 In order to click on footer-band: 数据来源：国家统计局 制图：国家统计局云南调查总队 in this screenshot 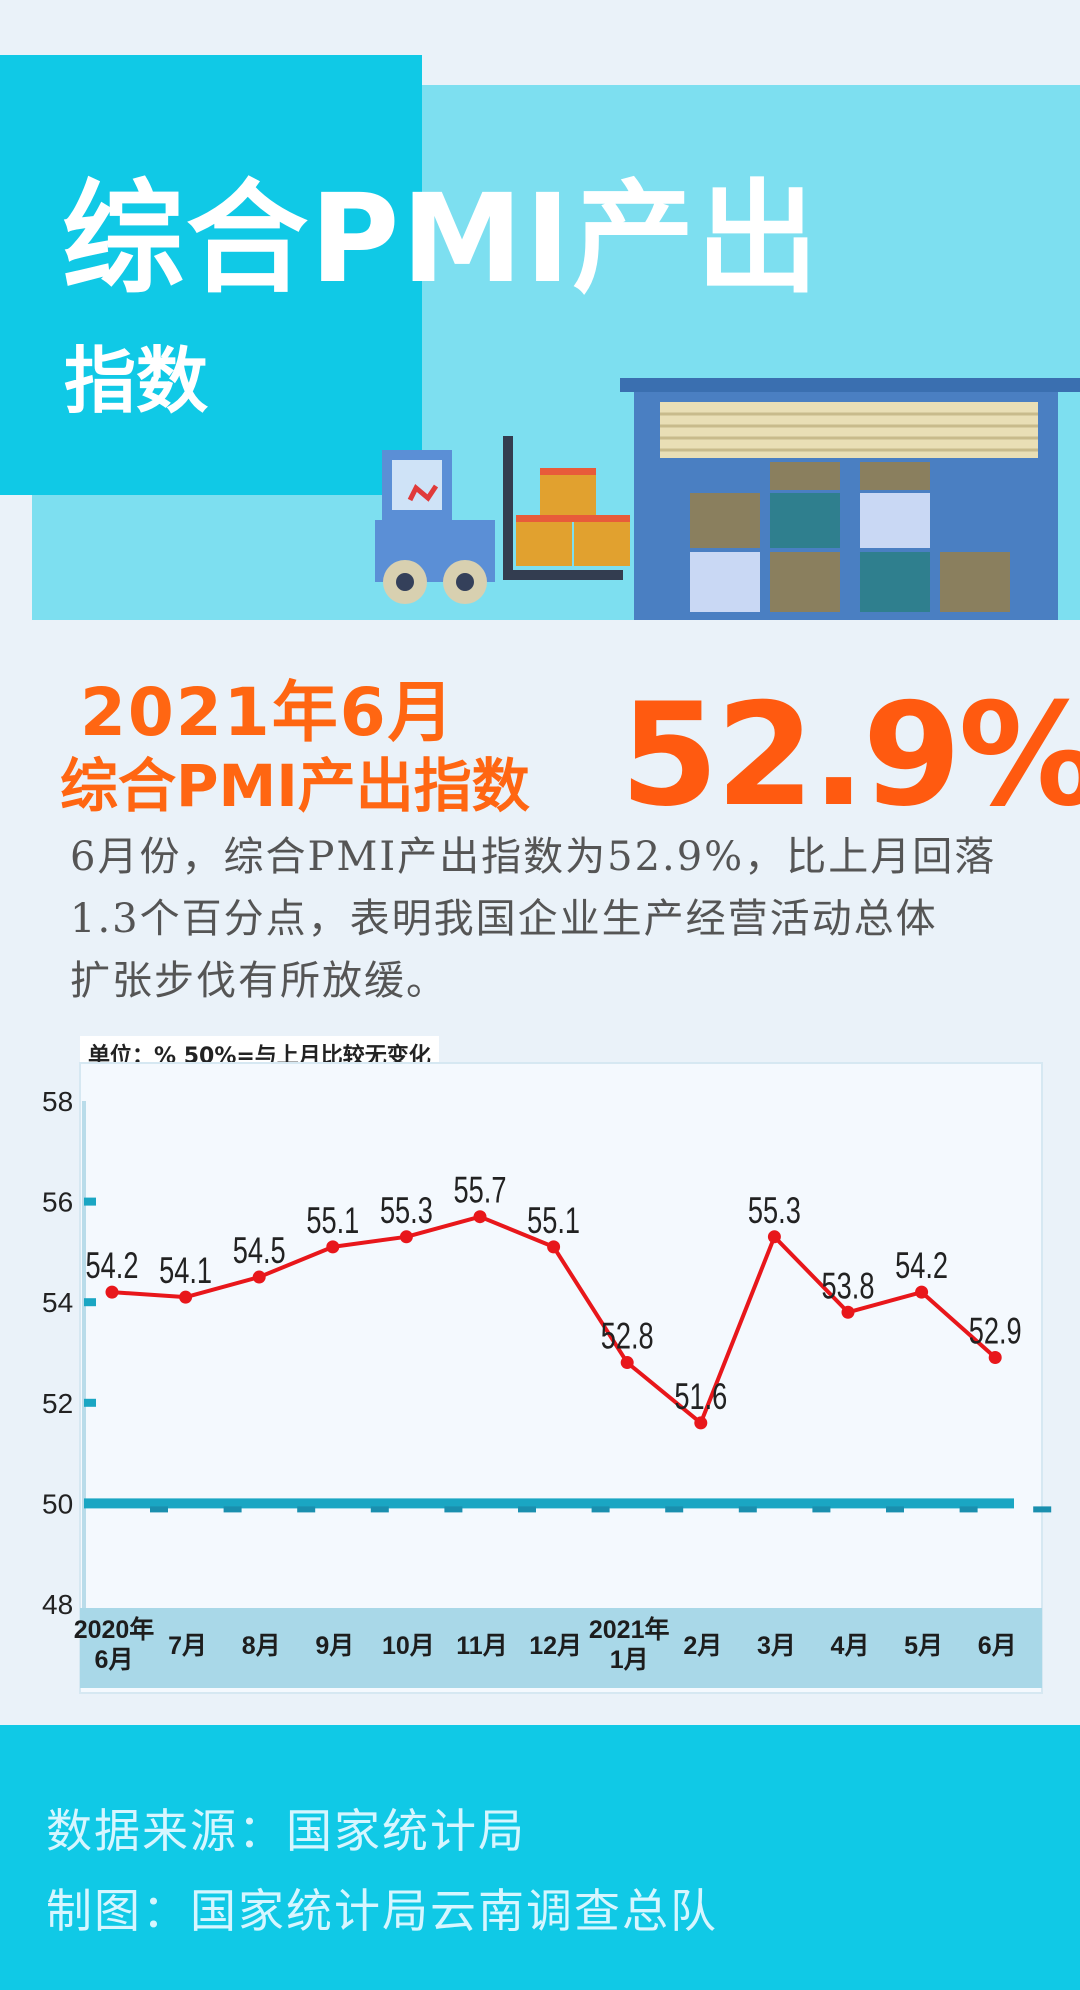, I will do `click(540, 1857)`.